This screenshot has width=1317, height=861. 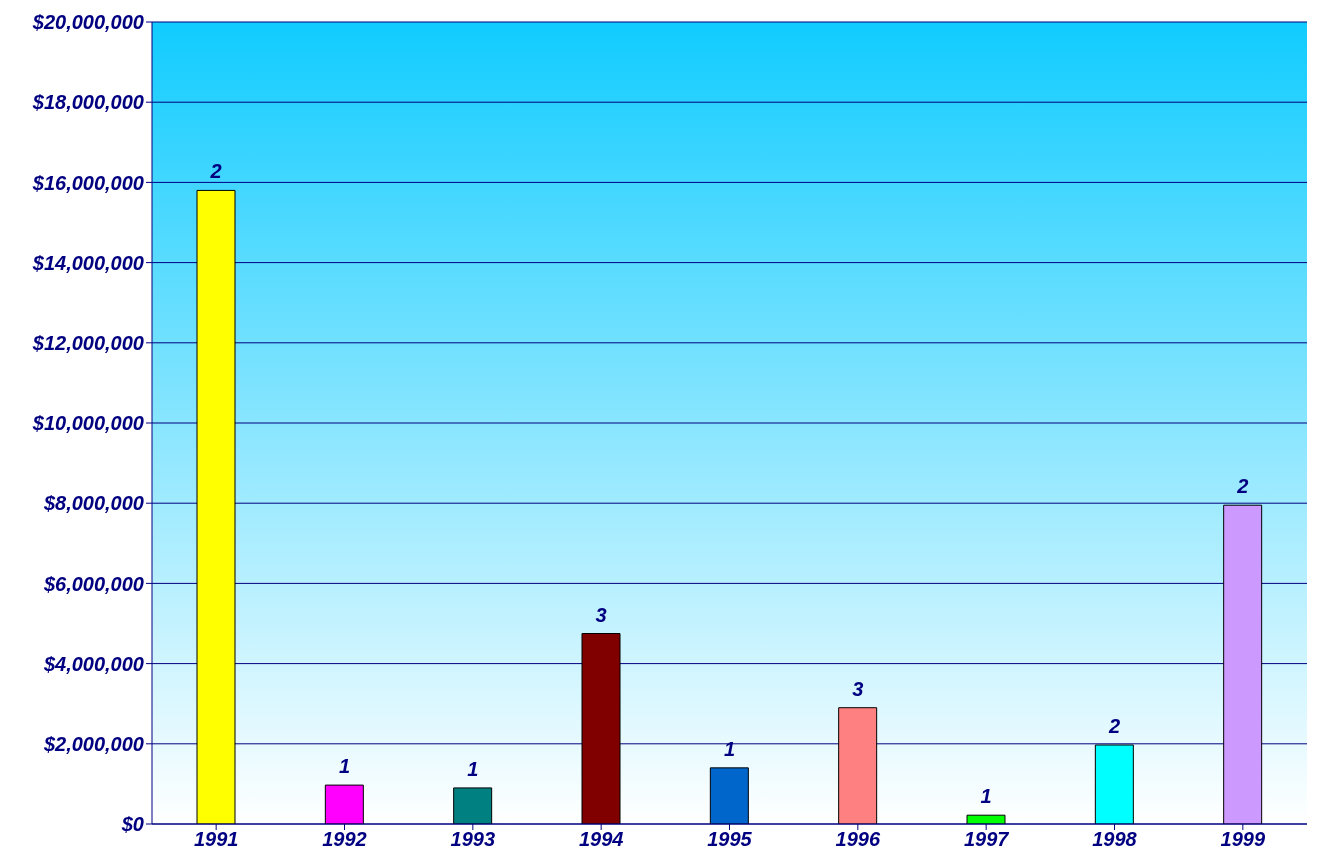 What do you see at coordinates (601, 839) in the screenshot?
I see `x-tick-label: 1994` at bounding box center [601, 839].